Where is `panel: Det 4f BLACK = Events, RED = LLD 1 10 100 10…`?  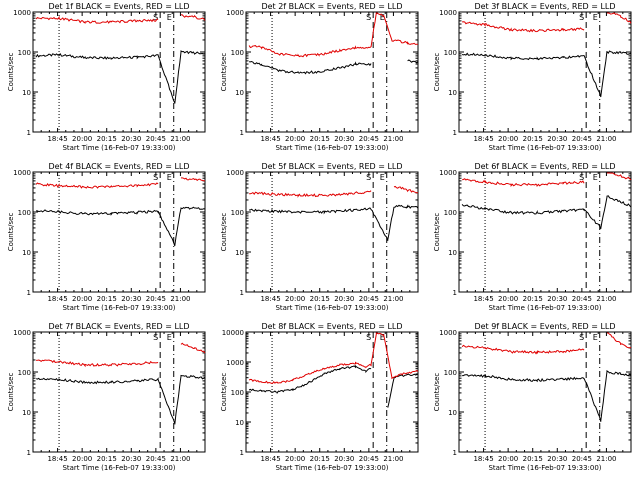
panel: Det 4f BLACK = Events, RED = LLD 1 10 100 10… is located at coordinates (106, 237).